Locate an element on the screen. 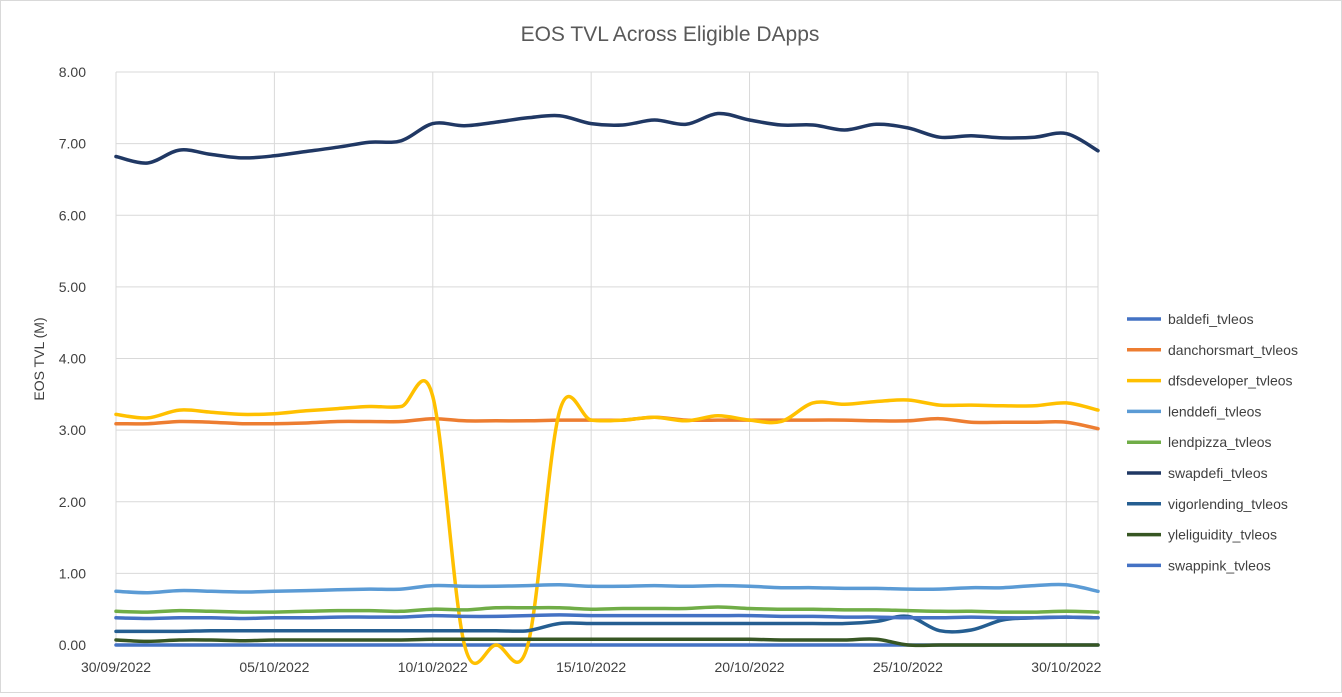 The height and width of the screenshot is (697, 1342). series-line-lenddefi_tvleos is located at coordinates (607, 588).